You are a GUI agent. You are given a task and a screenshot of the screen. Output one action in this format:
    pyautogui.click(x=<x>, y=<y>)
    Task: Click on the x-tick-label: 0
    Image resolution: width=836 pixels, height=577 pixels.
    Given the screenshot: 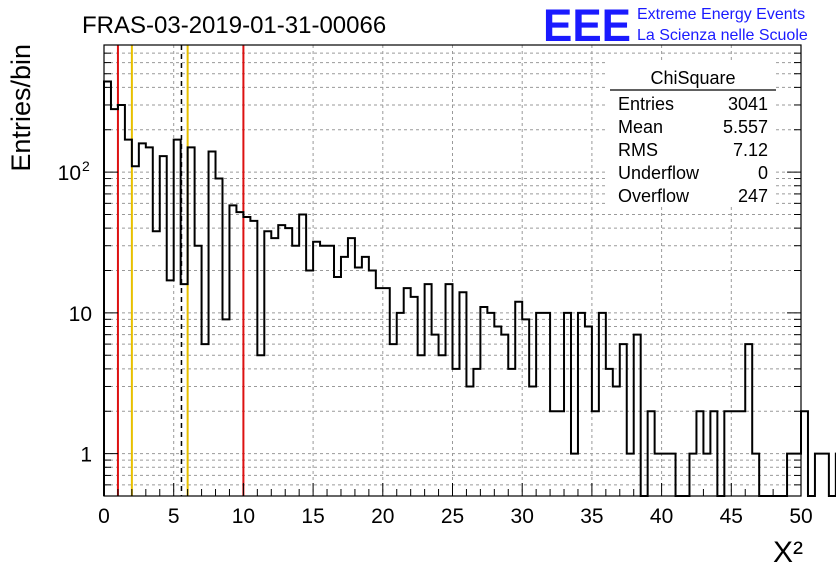 What is the action you would take?
    pyautogui.click(x=104, y=516)
    